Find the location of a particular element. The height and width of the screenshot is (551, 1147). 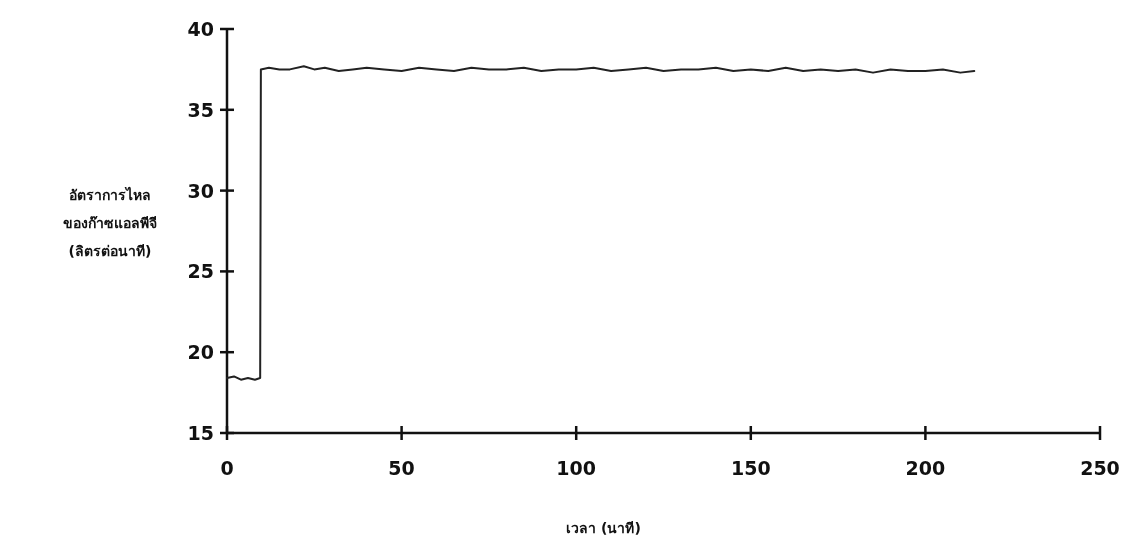

x-tick-label: 100 is located at coordinates (576, 468).